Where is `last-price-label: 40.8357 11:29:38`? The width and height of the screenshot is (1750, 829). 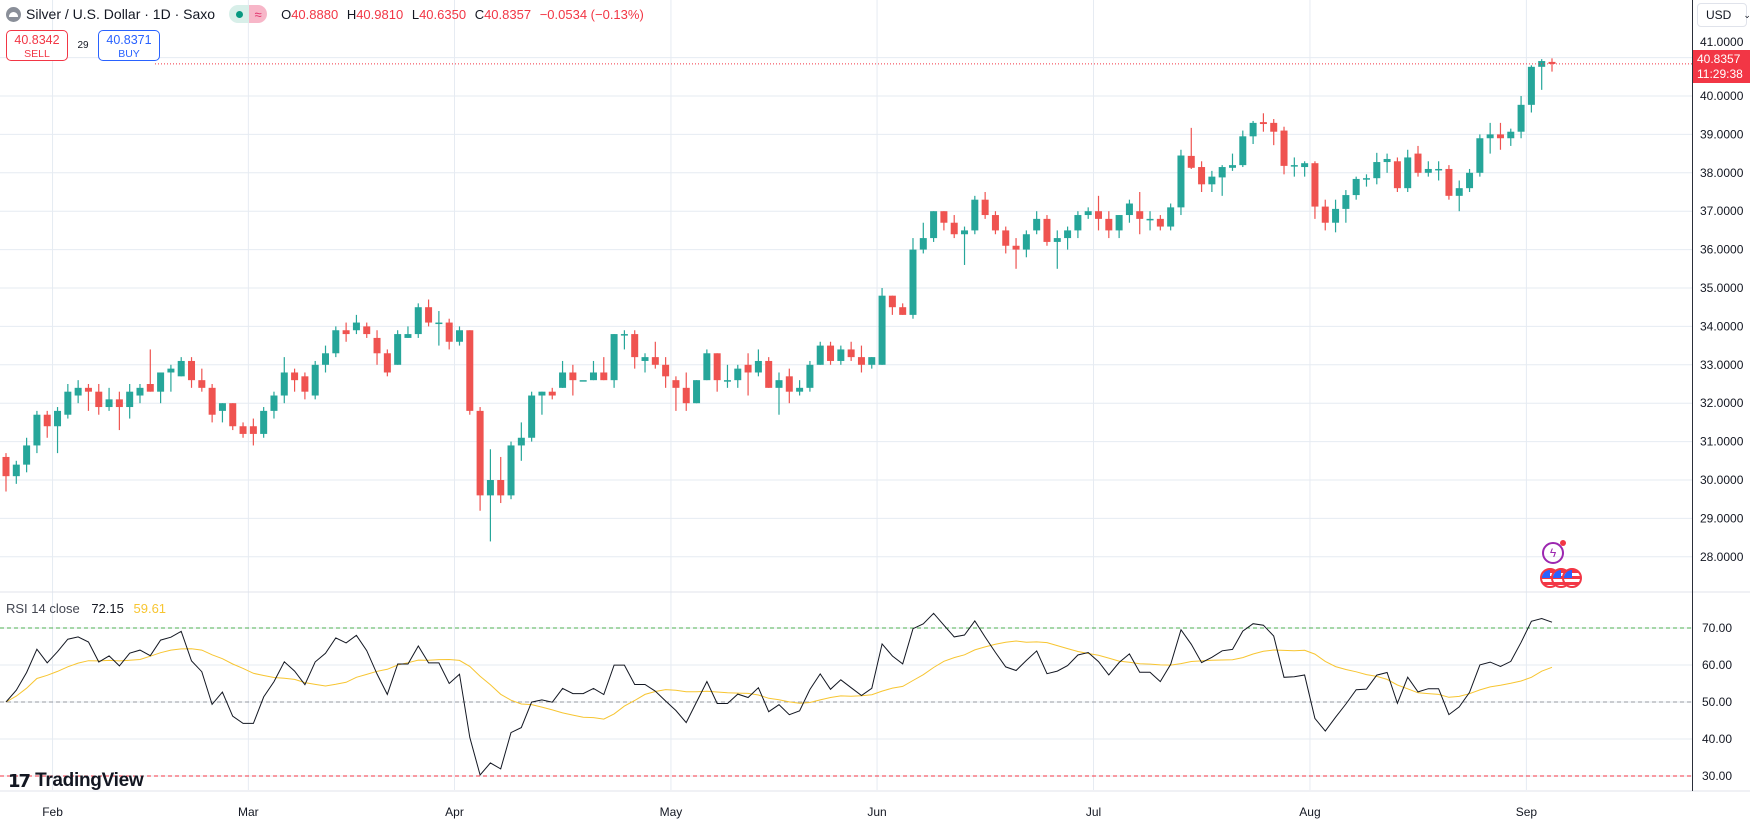 last-price-label: 40.8357 11:29:38 is located at coordinates (1721, 66).